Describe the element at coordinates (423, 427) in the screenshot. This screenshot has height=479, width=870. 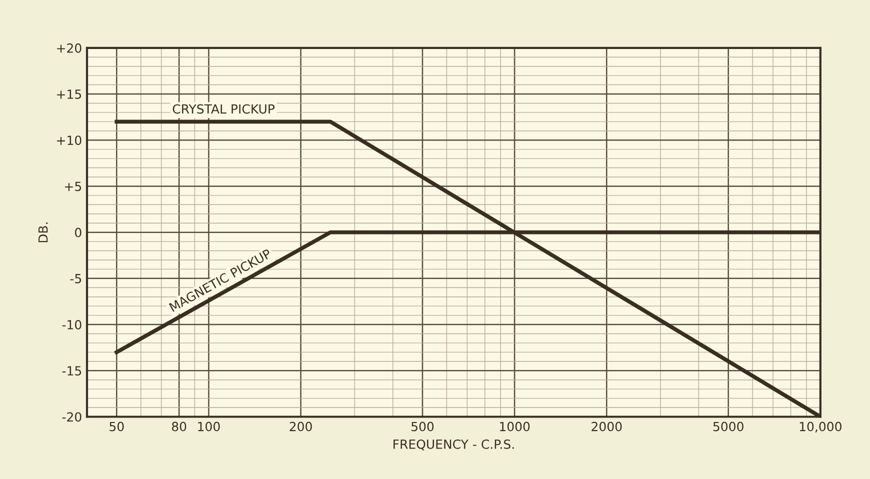
I see `x-tick-label: 500` at that location.